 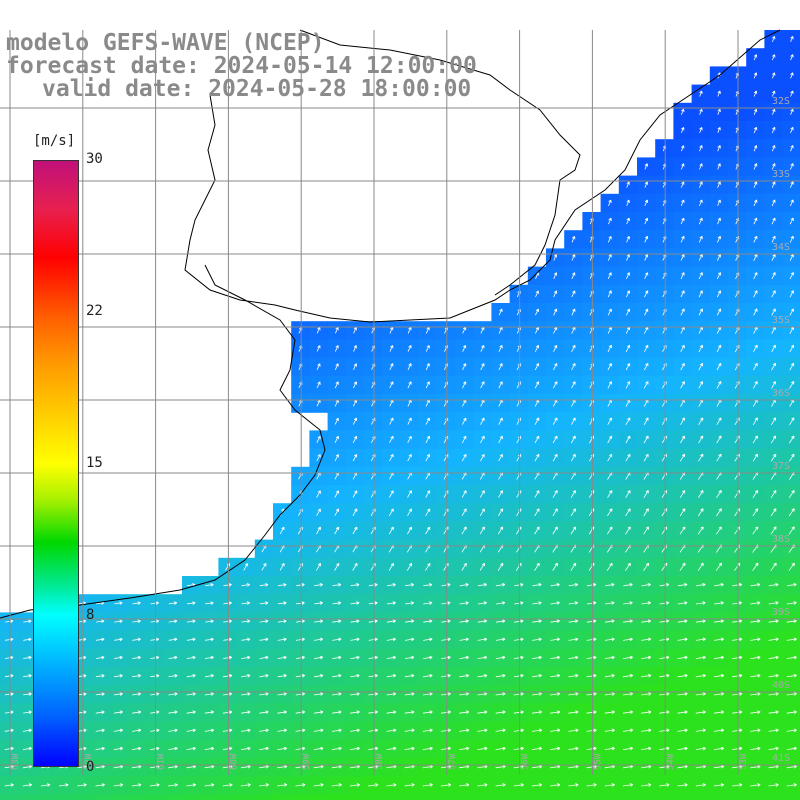 I want to click on colorbar-tick-22: 22, so click(x=94, y=311).